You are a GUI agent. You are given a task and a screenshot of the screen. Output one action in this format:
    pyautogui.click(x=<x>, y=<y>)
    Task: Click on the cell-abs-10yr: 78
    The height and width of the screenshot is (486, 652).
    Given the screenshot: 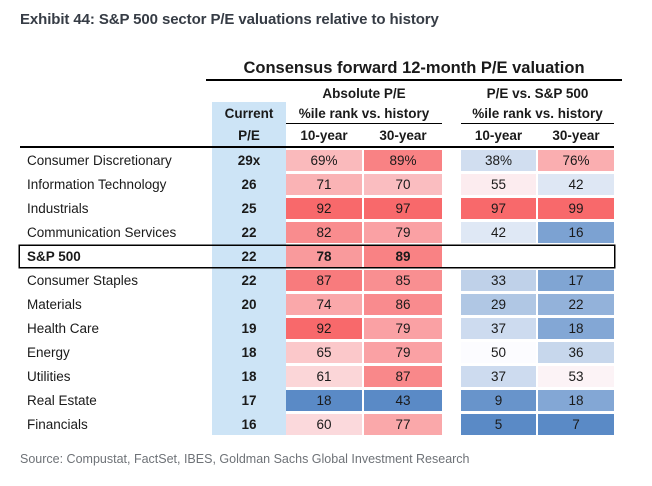 What is the action you would take?
    pyautogui.click(x=324, y=256)
    